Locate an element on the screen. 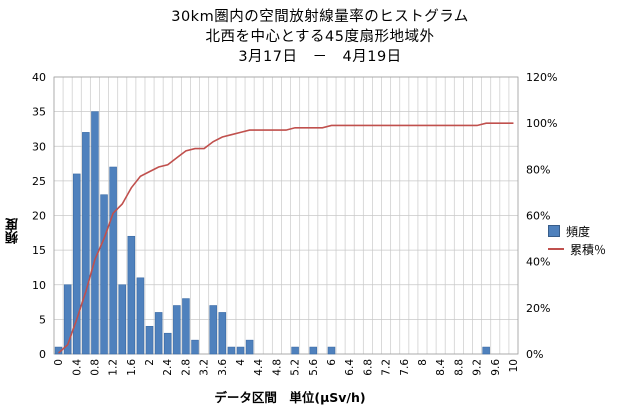 The height and width of the screenshot is (406, 640). chart-title-line3: 3月17日 － 4月19日 is located at coordinates (320, 57).